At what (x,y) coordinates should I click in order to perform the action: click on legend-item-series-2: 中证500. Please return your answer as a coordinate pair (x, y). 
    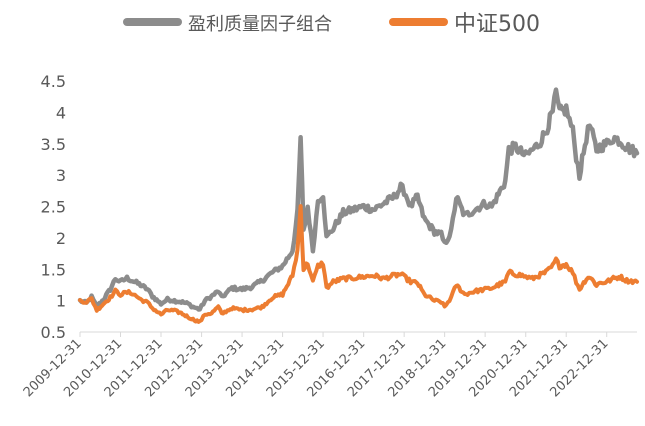
    Looking at the image, I should click on (464, 24).